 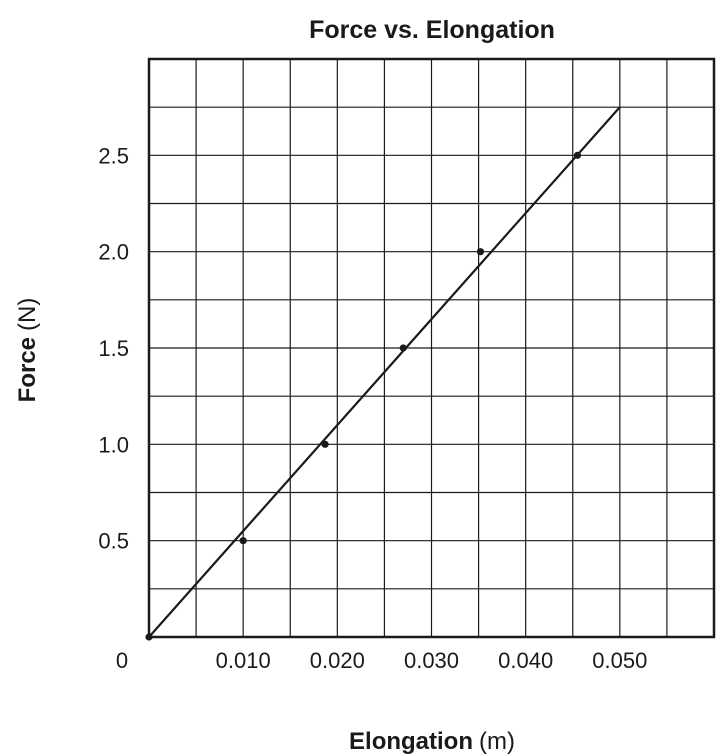 What do you see at coordinates (27, 369) in the screenshot?
I see `y-axis-label-name: Force` at bounding box center [27, 369].